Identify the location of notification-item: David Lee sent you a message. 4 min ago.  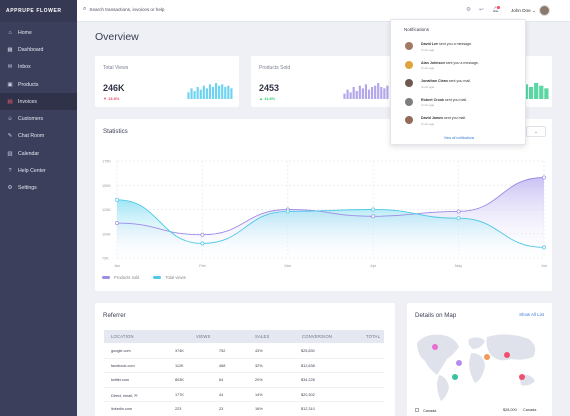
(462, 47).